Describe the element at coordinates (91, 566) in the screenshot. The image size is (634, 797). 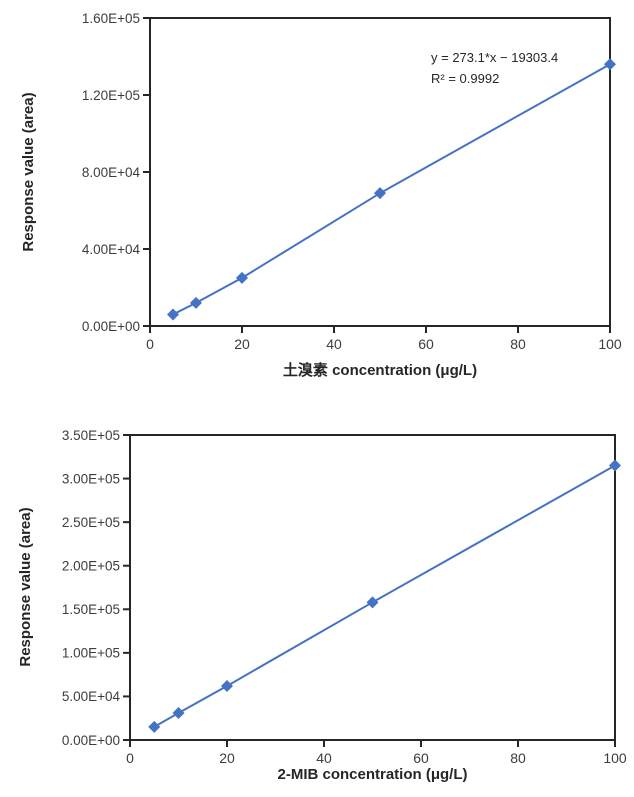
I see `y-tick-label: 2.00E+05` at that location.